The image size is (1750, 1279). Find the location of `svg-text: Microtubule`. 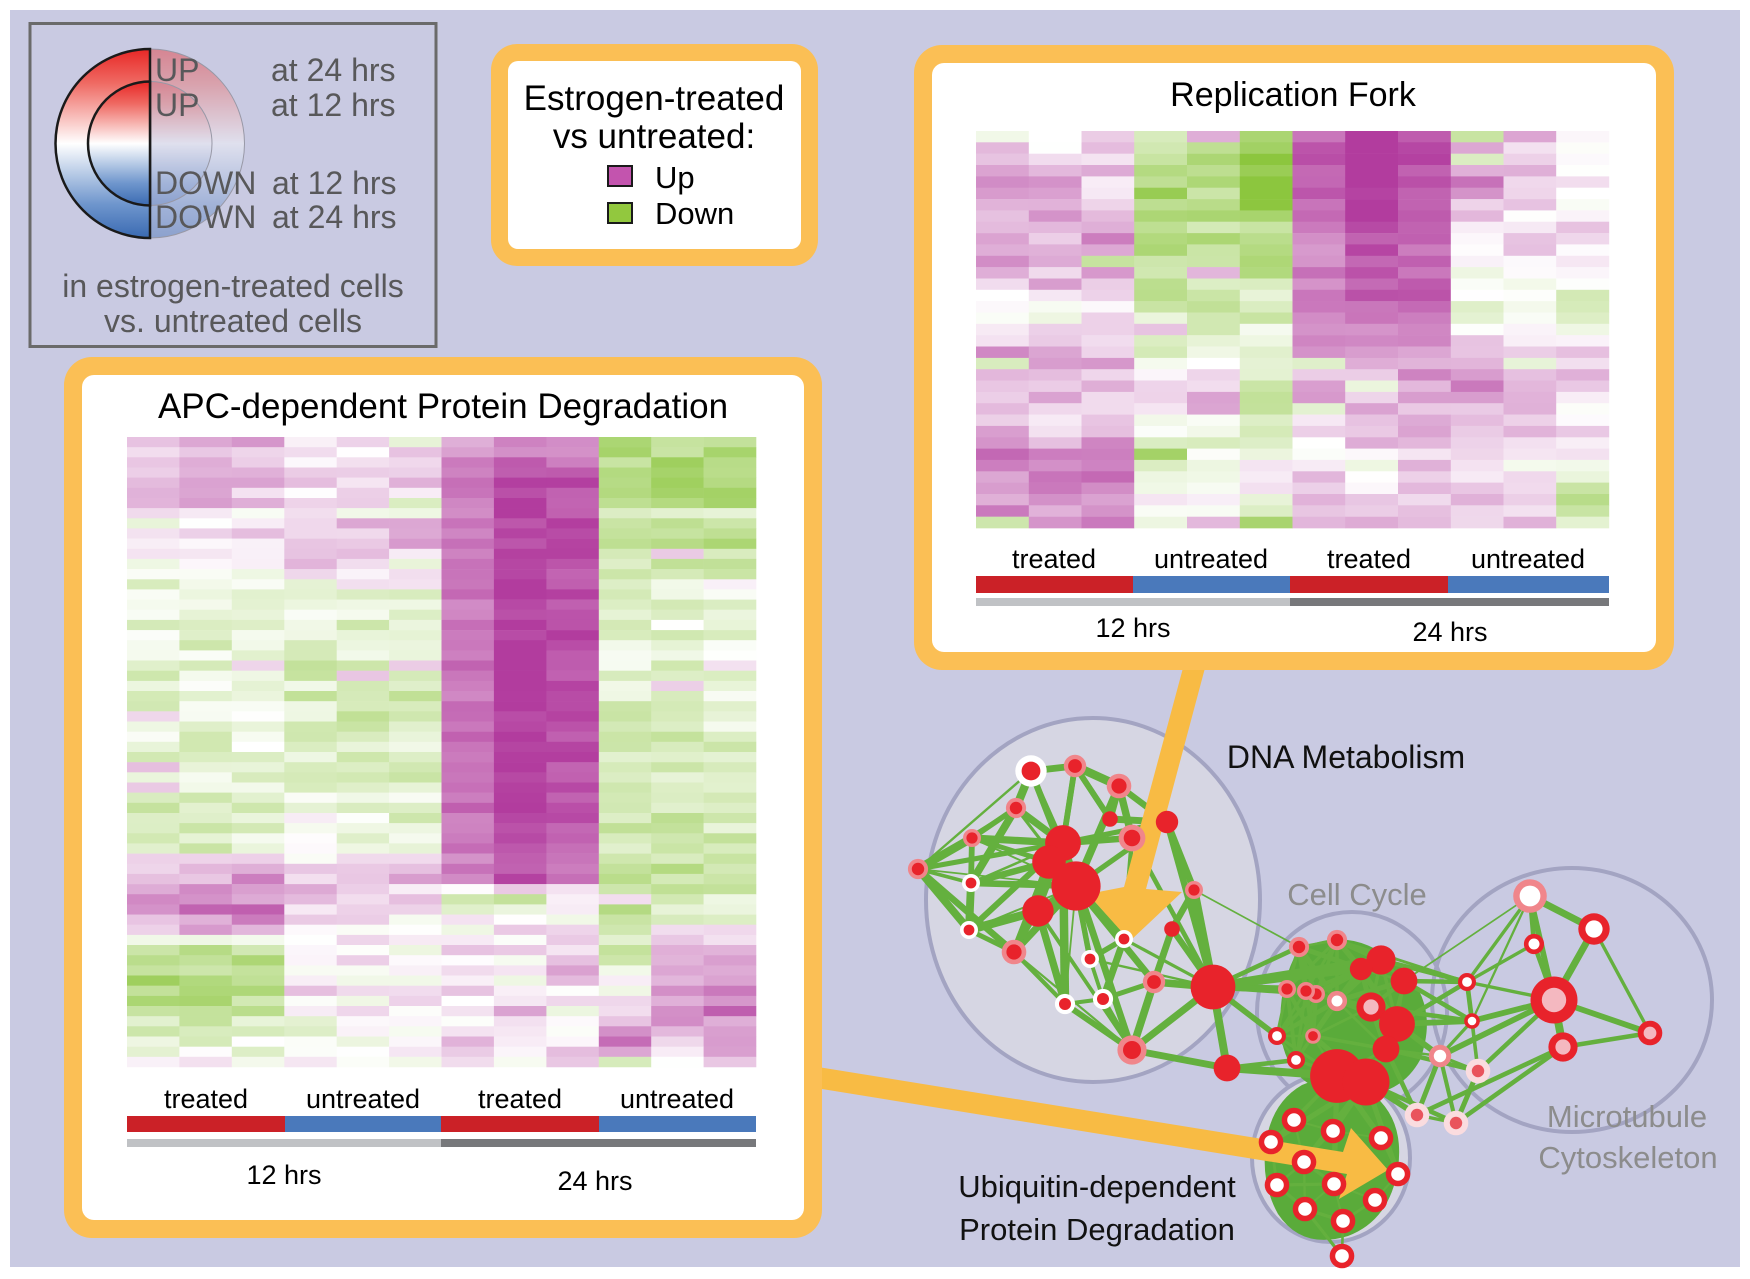

svg-text: Microtubule is located at coordinates (1627, 1116).